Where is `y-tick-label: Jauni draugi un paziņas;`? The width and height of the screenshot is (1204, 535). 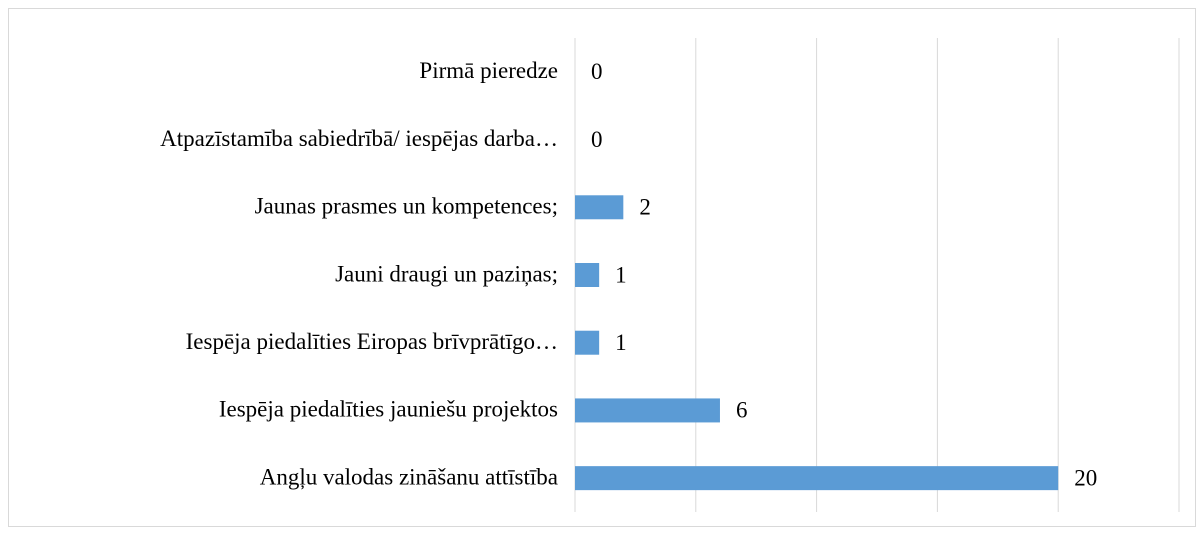
y-tick-label: Jauni draugi un paziņas; is located at coordinates (446, 274).